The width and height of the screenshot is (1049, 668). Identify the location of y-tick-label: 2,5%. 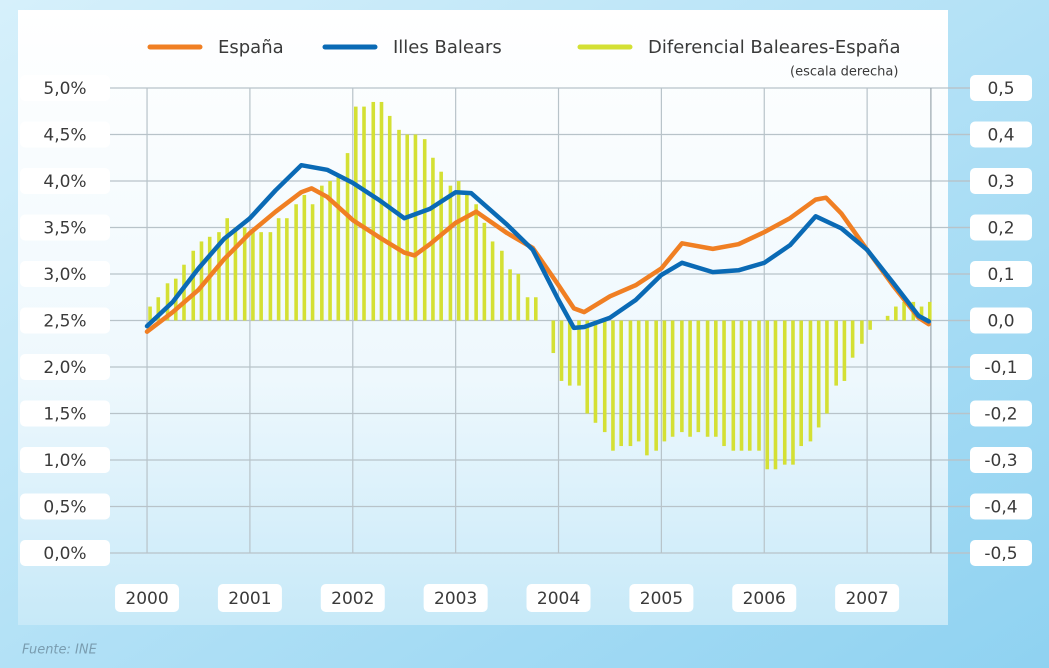
(64, 322).